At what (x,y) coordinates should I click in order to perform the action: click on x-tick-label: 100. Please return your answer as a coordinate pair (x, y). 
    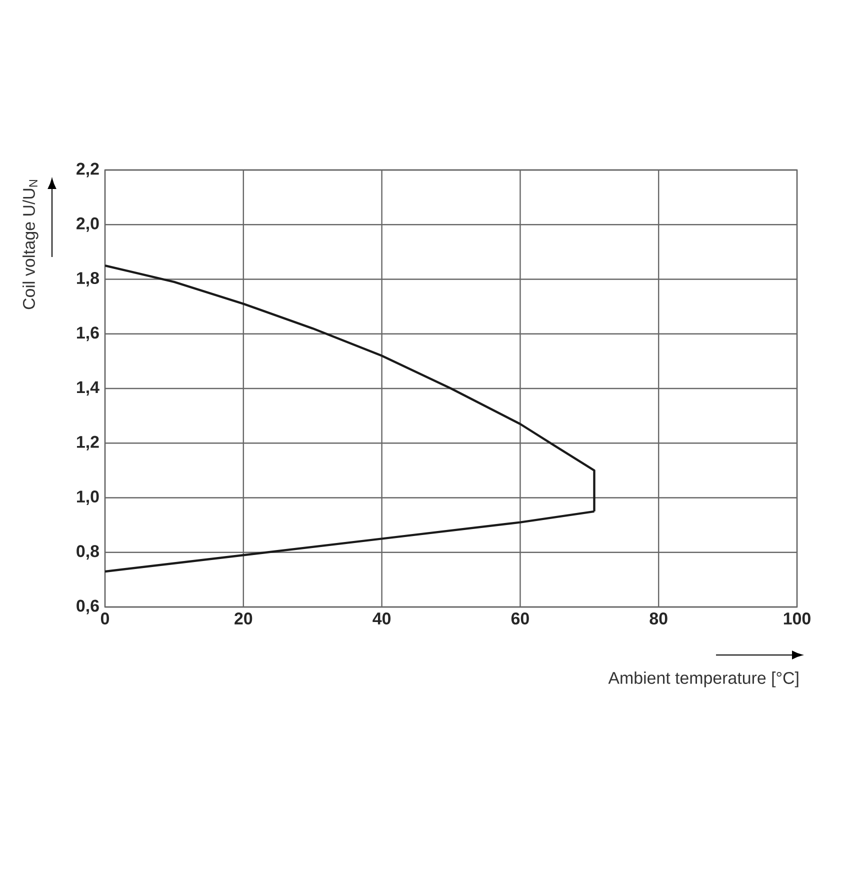
    Looking at the image, I should click on (797, 618).